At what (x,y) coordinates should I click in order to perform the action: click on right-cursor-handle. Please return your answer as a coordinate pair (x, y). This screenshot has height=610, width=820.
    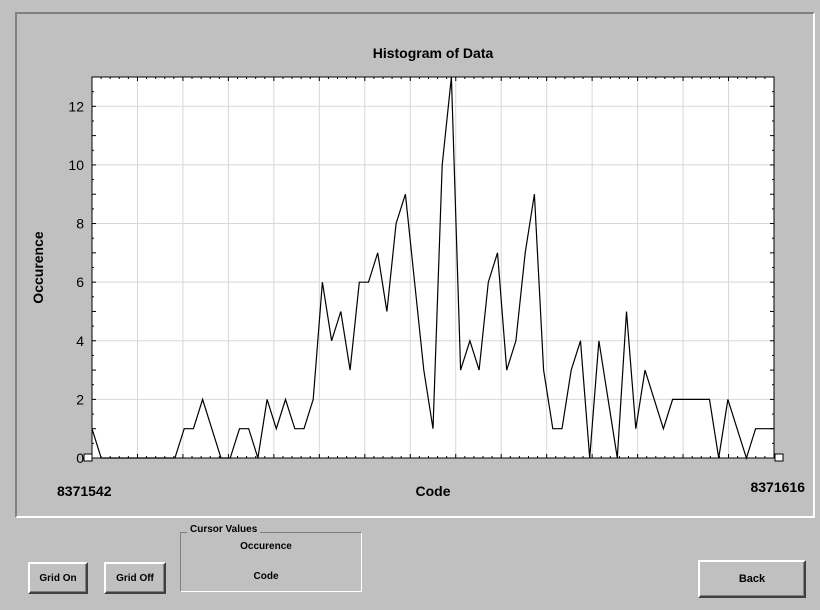
    Looking at the image, I should click on (779, 457).